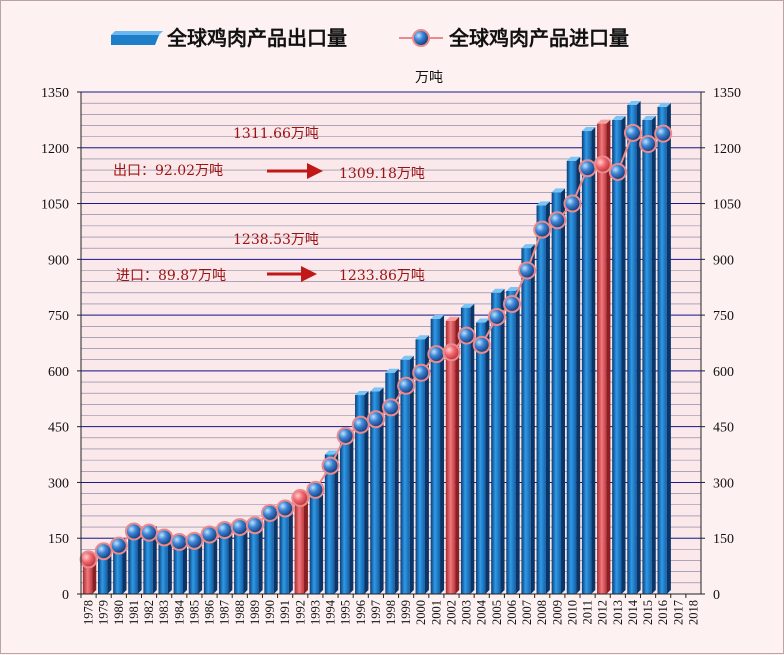 The image size is (784, 655). Describe the element at coordinates (663, 612) in the screenshot. I see `x-tick-label: 2016` at that location.